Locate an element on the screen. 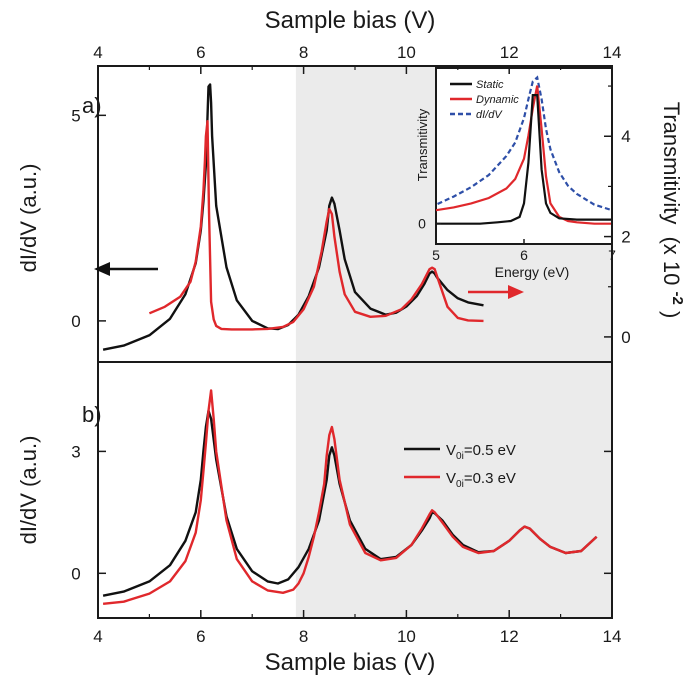 This screenshot has height=686, width=697. panel-b-label: b) is located at coordinates (92, 414).